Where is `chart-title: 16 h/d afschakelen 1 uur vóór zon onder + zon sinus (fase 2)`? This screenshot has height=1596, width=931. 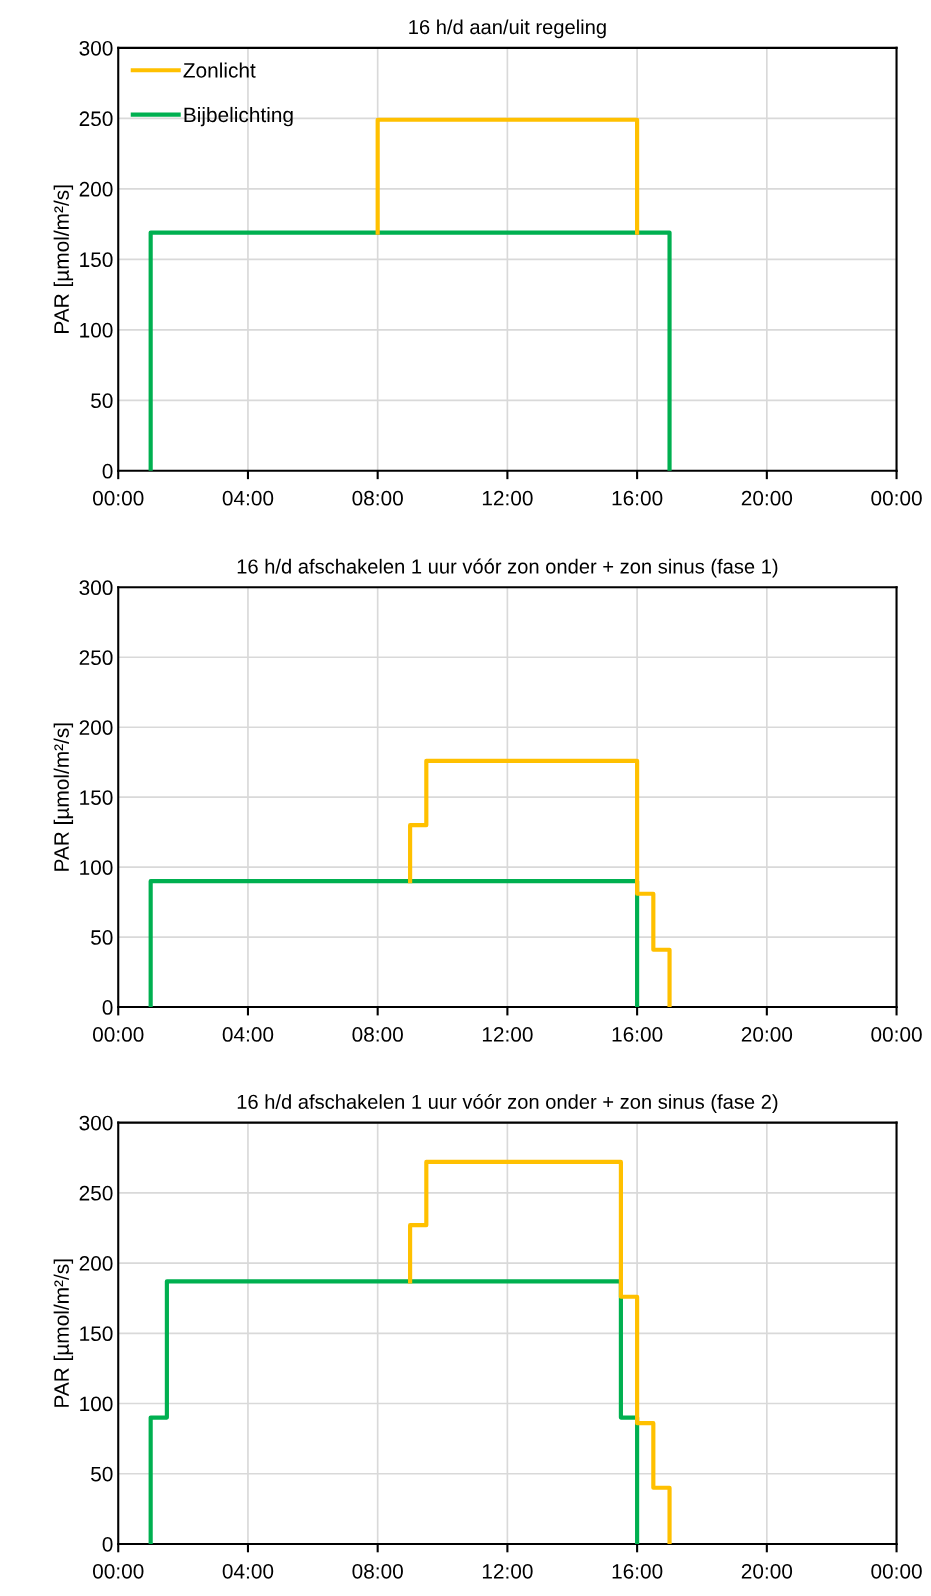 chart-title: 16 h/d afschakelen 1 uur vóór zon onder + zon sinus (fase 2) is located at coordinates (507, 1103).